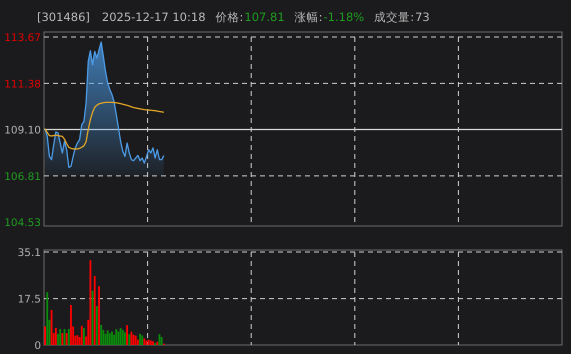 The image size is (571, 354). What do you see at coordinates (29, 300) in the screenshot?
I see `y-tick-label: 17.5` at bounding box center [29, 300].